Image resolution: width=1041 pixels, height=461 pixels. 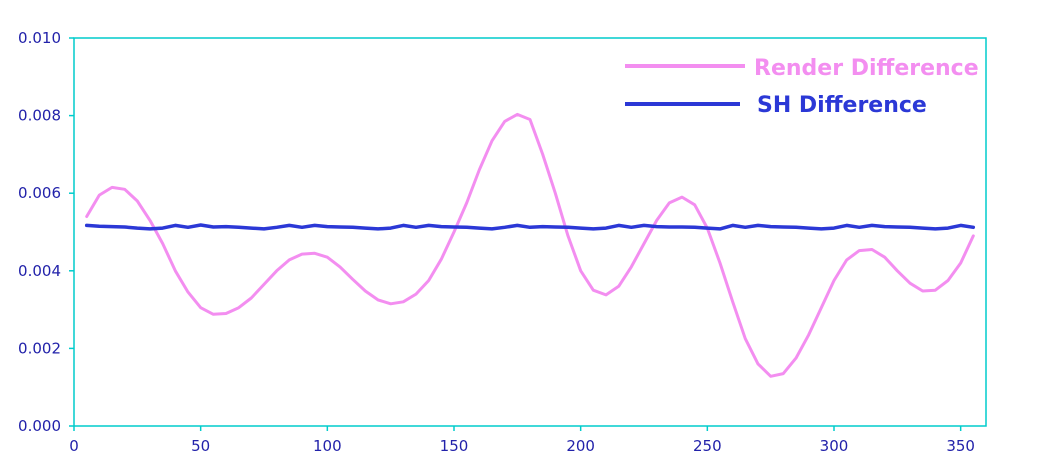 I want to click on x-tick-label: 300, so click(x=834, y=446).